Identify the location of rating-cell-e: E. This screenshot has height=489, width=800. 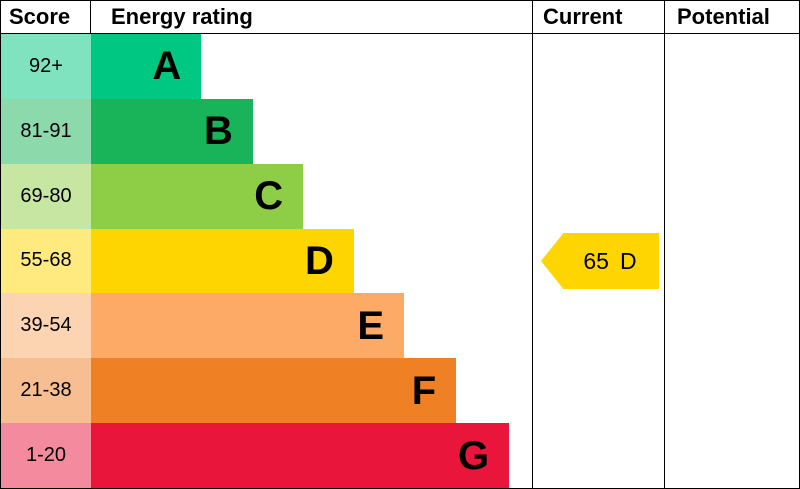
(311, 326).